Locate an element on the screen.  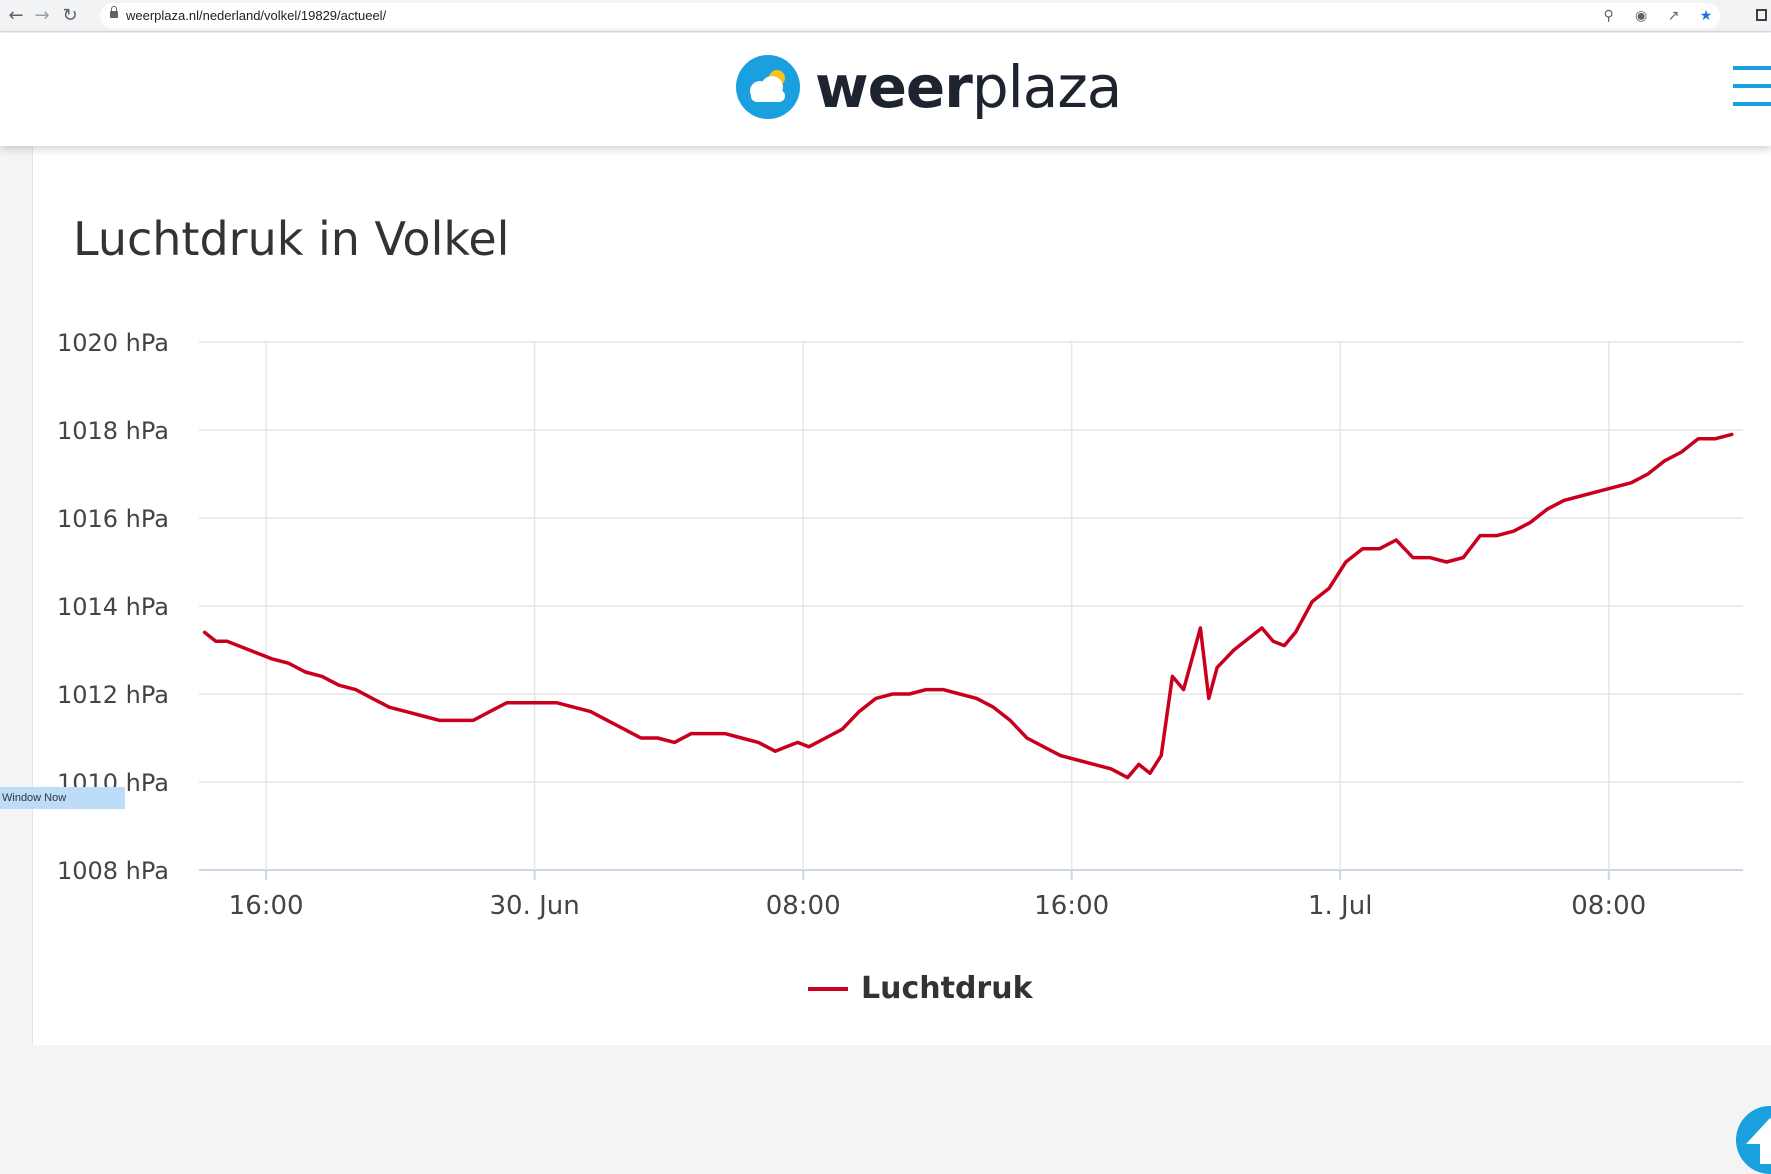
logo-text: weerplaza is located at coordinates (968, 87).